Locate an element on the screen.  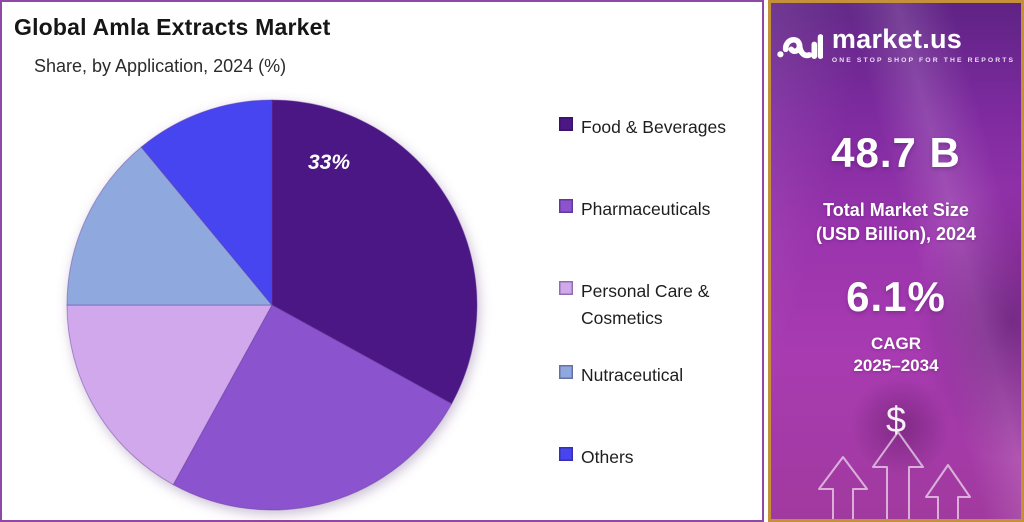
brand-logo-row: market.us ONE STOP SHOP FOR THE REPORTS is located at coordinates (896, 45).